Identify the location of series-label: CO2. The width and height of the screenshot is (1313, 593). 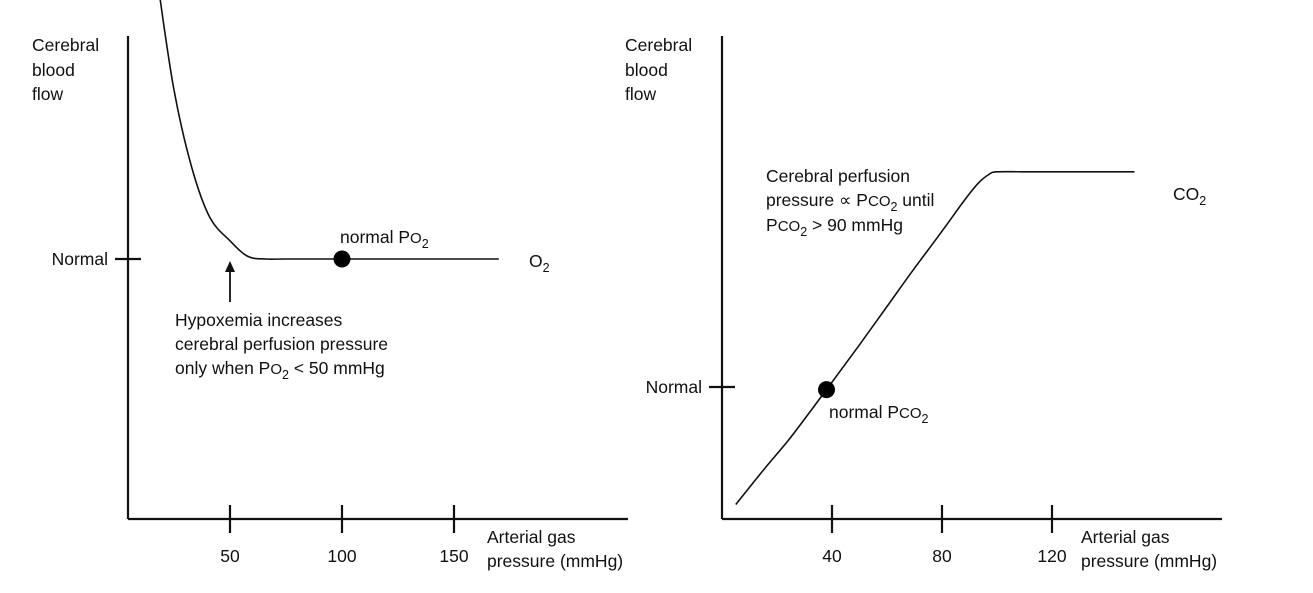
(1189, 196).